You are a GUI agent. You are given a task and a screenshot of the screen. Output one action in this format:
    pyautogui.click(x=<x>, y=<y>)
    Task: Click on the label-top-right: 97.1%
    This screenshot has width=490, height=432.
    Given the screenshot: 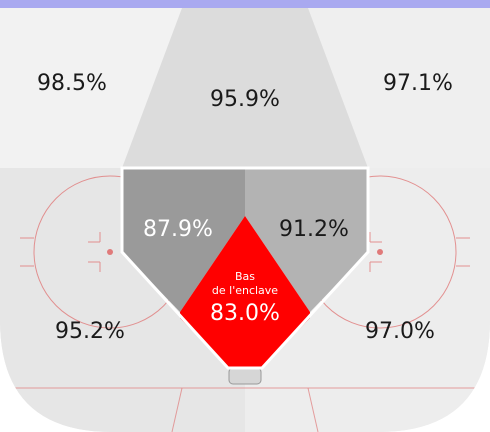 What is the action you would take?
    pyautogui.click(x=418, y=83)
    